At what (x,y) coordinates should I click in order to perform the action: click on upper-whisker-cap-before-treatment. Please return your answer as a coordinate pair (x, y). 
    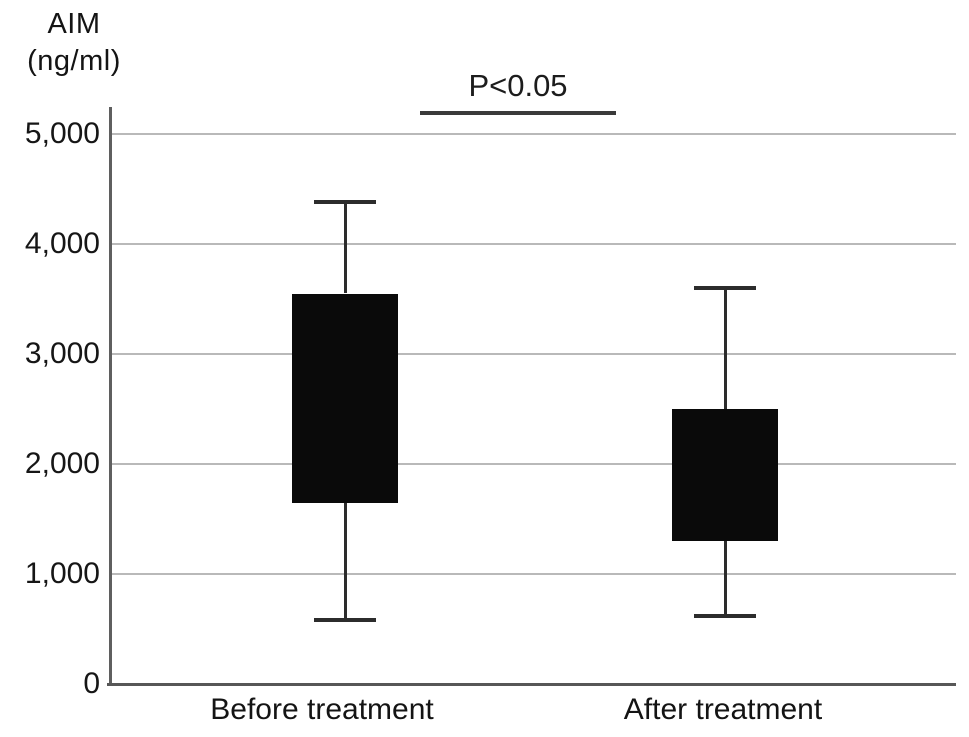
    Looking at the image, I should click on (345, 202).